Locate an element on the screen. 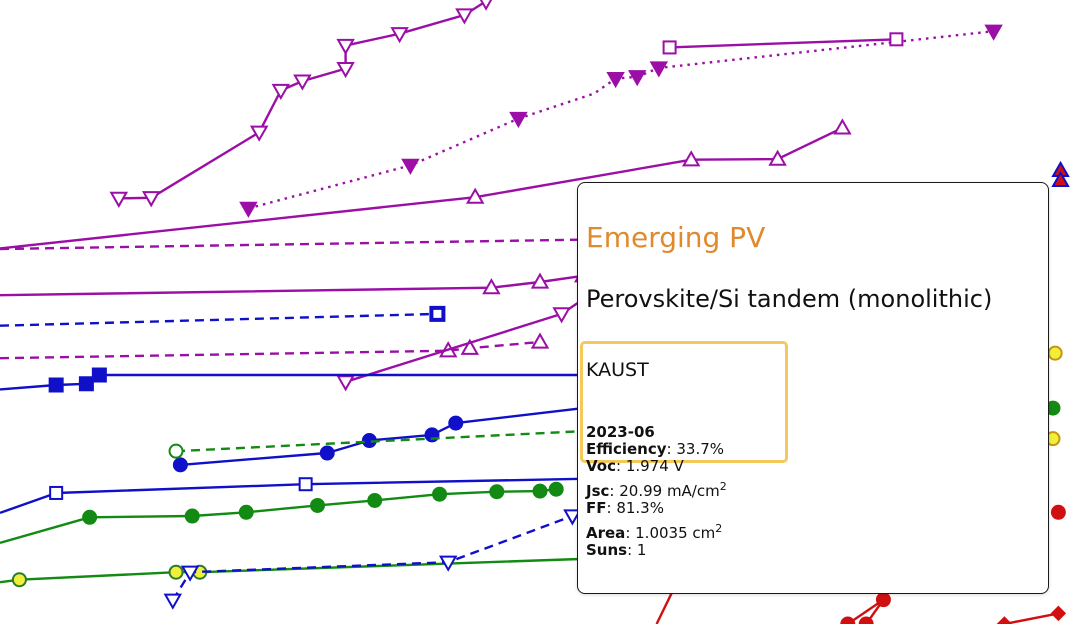  series-2-line is located at coordinates (783, 43).